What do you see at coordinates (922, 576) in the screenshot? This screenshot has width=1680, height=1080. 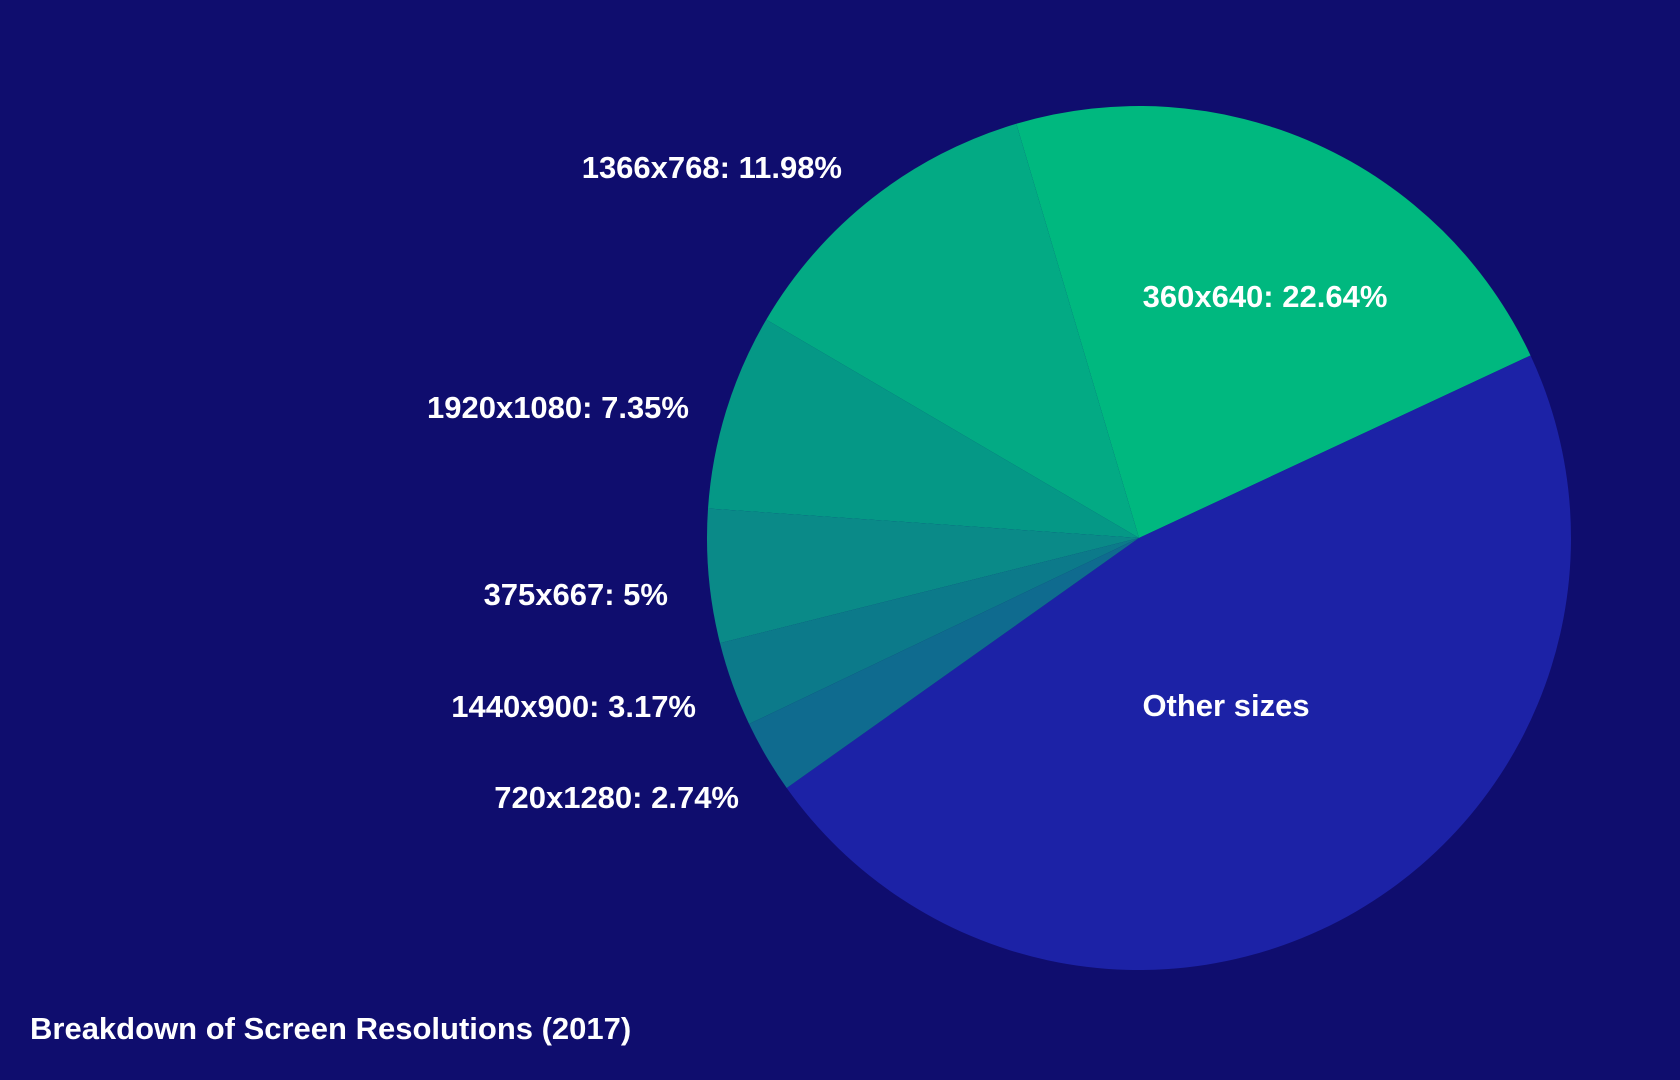 I see `pie-slice-375x667` at bounding box center [922, 576].